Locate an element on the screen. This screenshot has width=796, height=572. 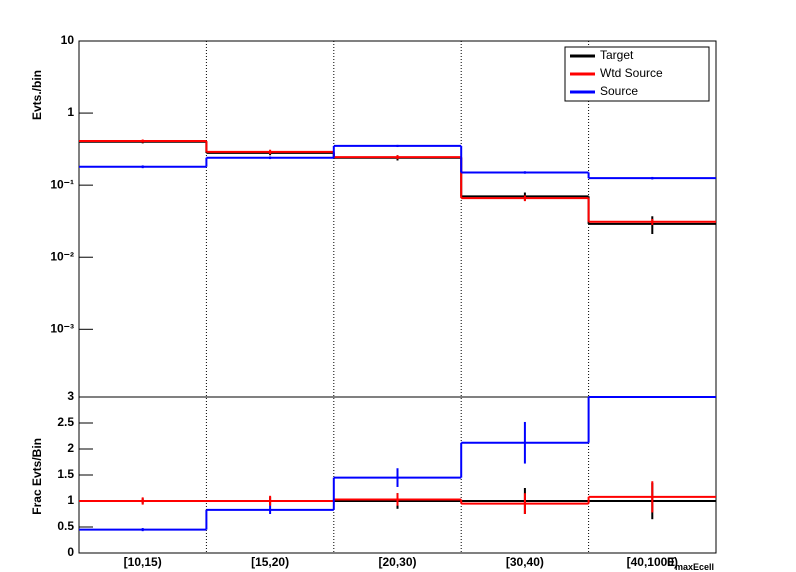
y-tick-label: 0.5 is located at coordinates (65, 526).